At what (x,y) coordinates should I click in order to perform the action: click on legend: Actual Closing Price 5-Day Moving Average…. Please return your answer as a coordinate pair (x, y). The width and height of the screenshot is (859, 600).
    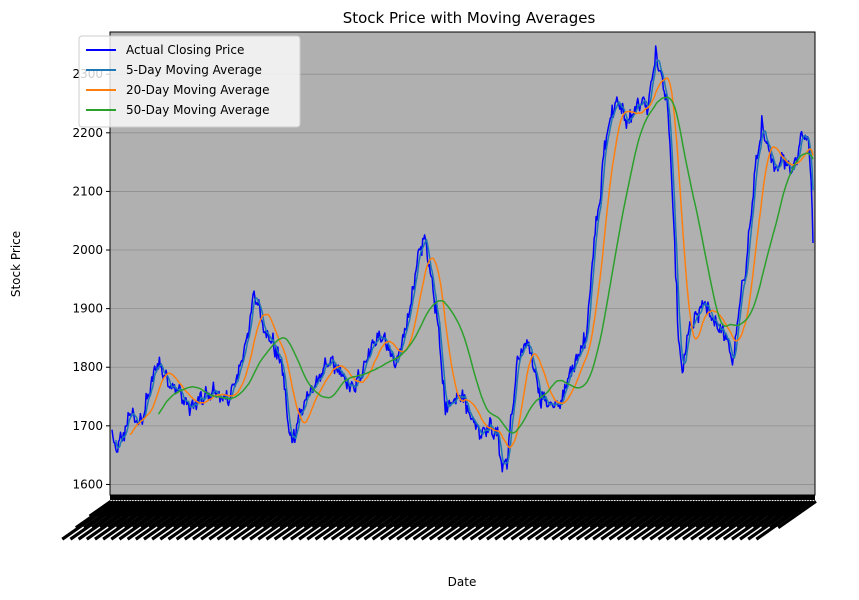
    Looking at the image, I should click on (189, 81).